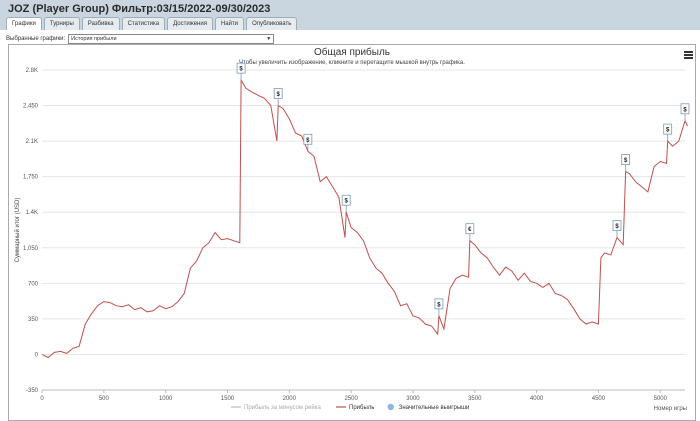 This screenshot has height=421, width=700. I want to click on chart-selector-label: Выбранные графики:, so click(36, 39).